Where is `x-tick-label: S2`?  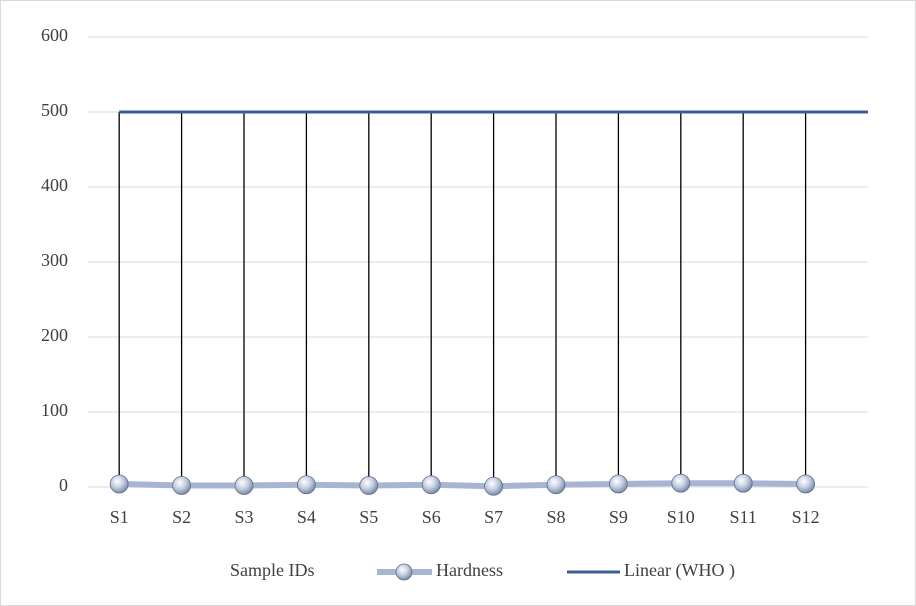
x-tick-label: S2 is located at coordinates (181, 517).